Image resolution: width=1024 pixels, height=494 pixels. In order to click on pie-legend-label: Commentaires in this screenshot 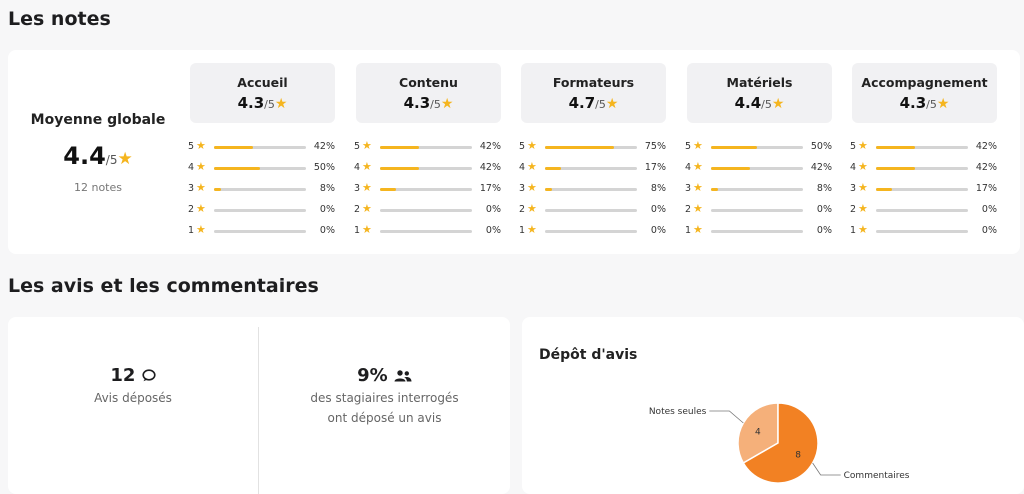, I will do `click(877, 476)`.